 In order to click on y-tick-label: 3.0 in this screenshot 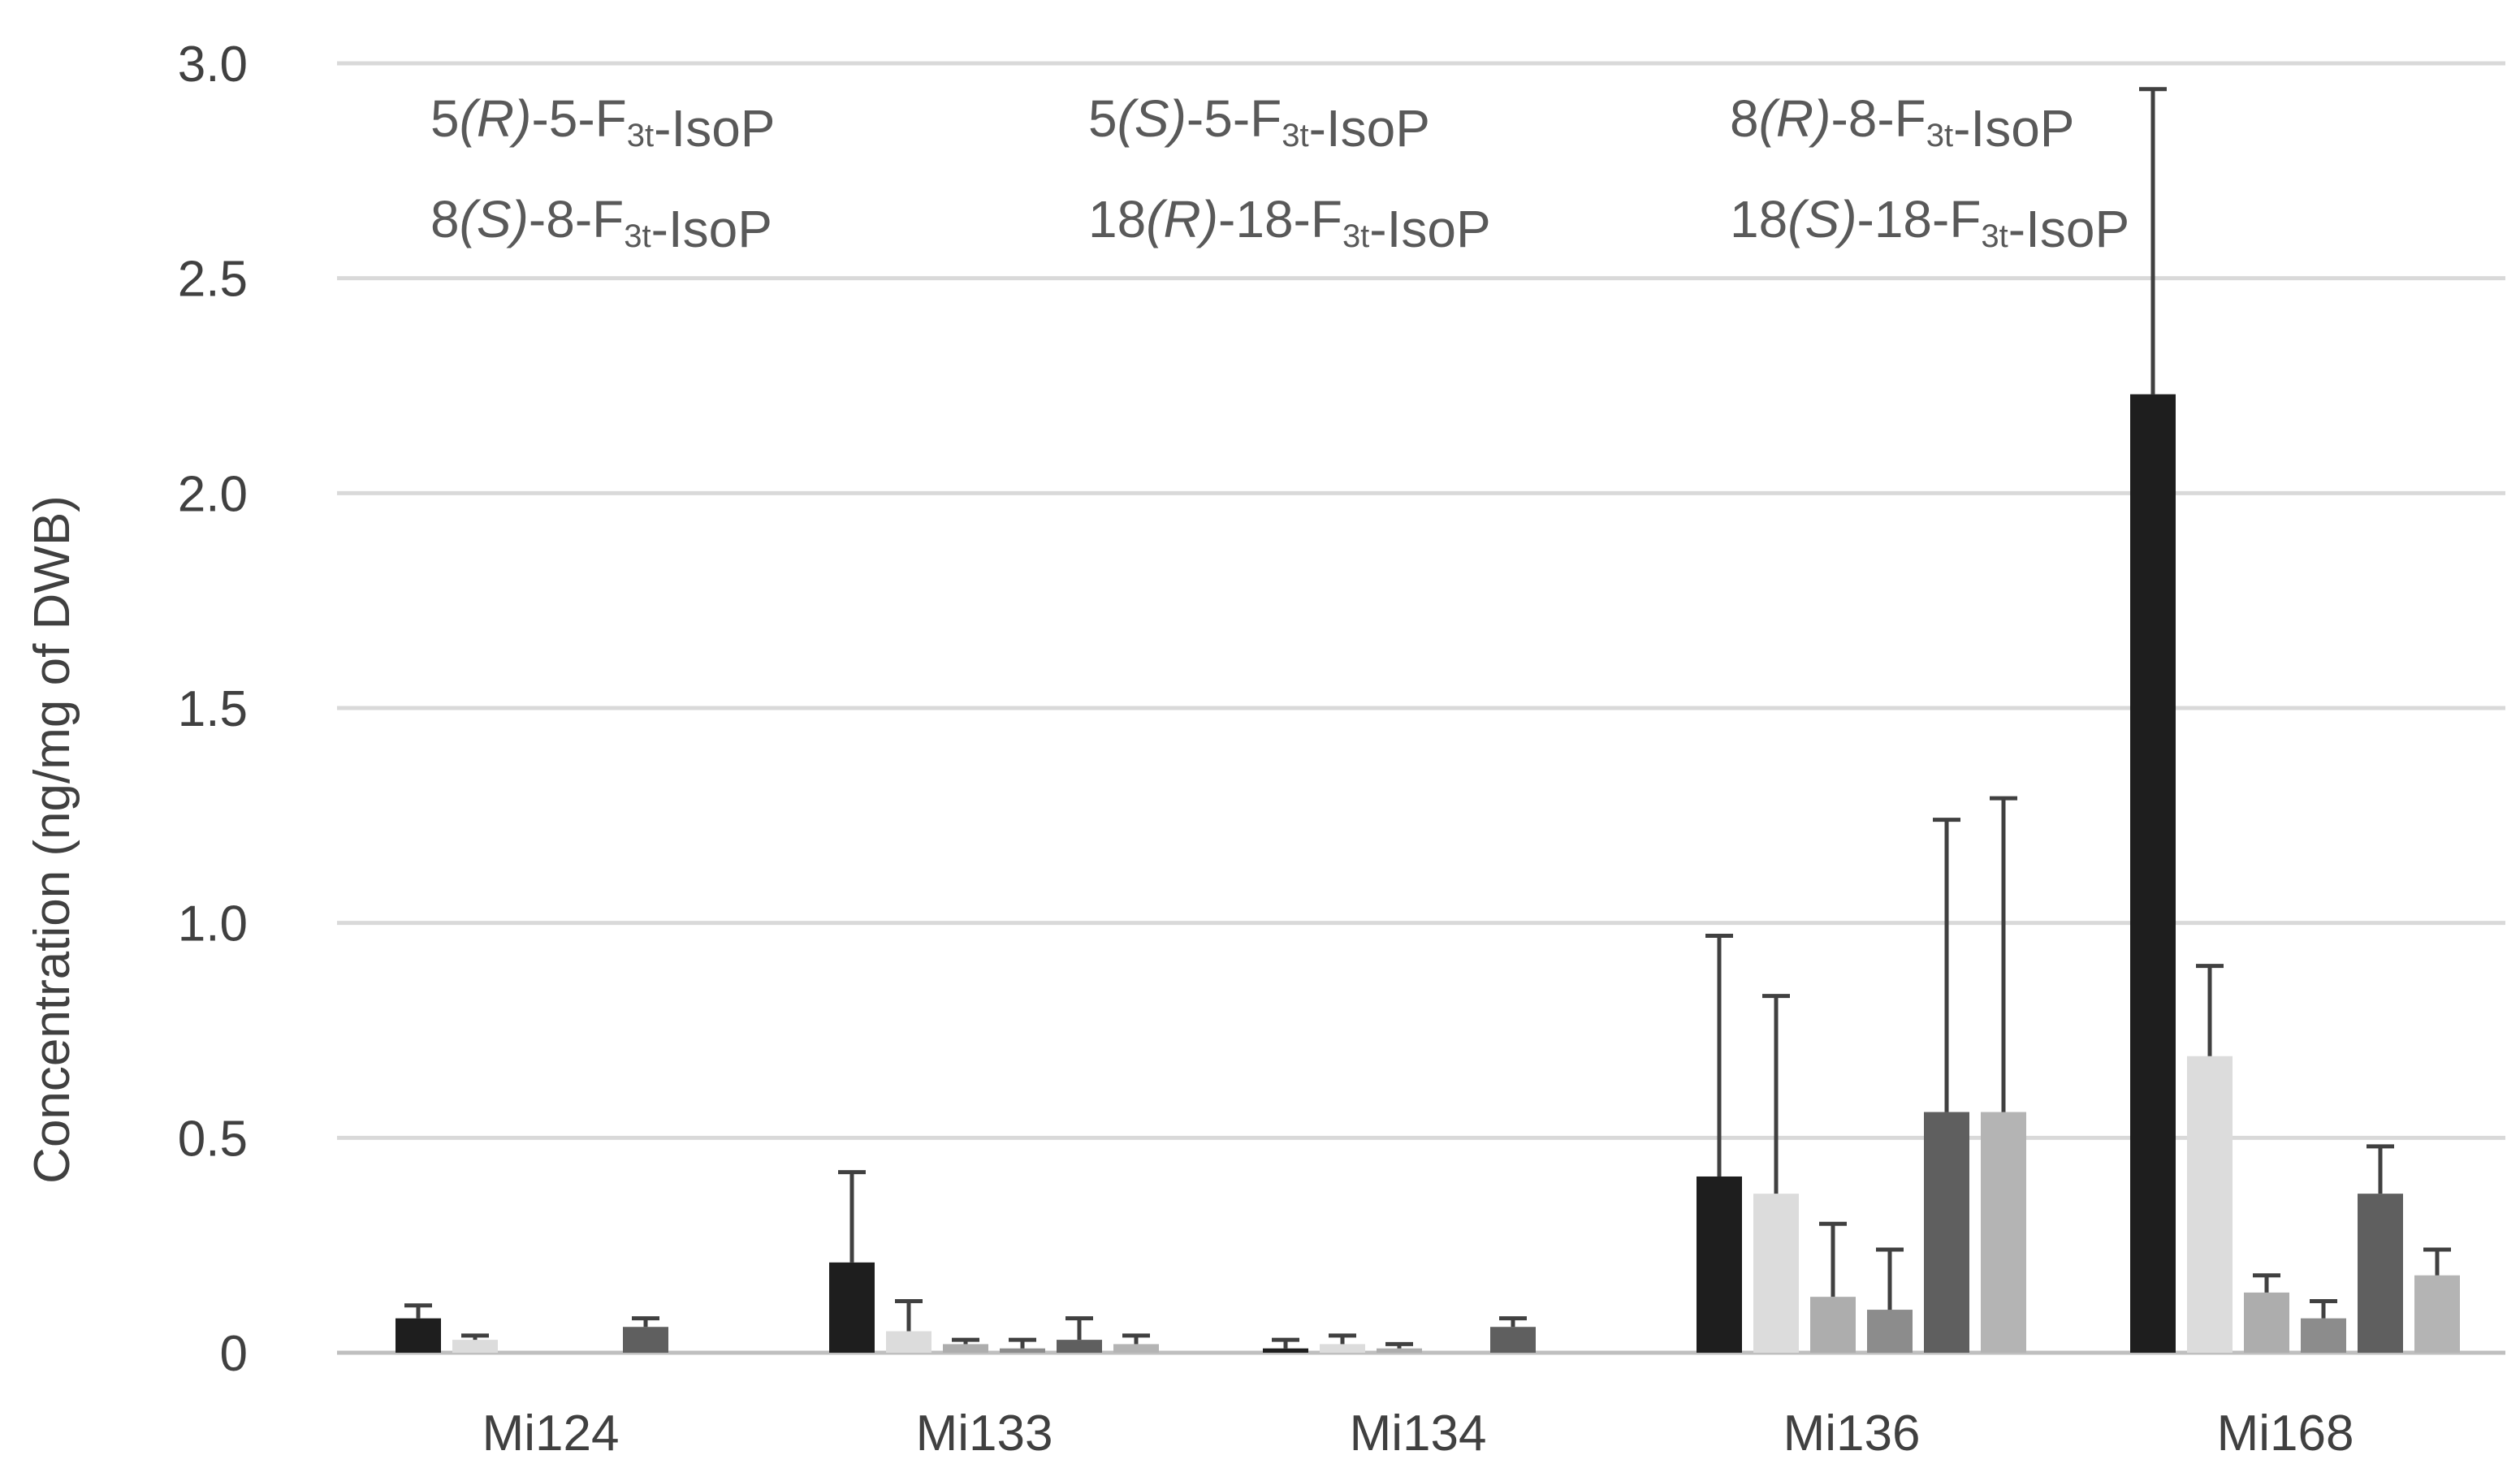, I will do `click(213, 65)`.